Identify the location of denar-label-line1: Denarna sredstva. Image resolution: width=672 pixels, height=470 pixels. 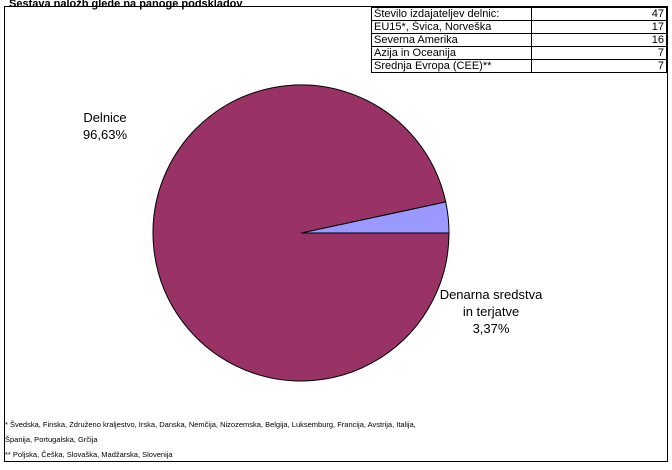
(491, 294).